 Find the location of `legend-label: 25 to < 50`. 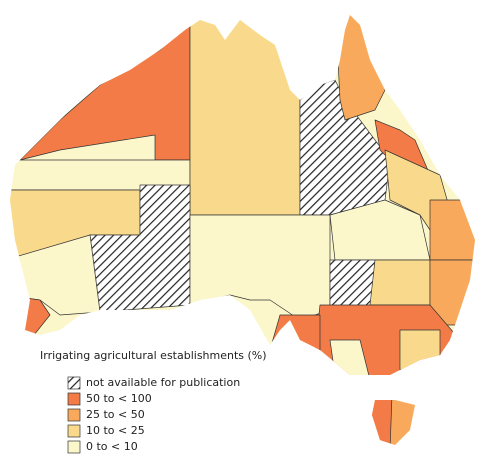

legend-label: 25 to < 50 is located at coordinates (115, 414).